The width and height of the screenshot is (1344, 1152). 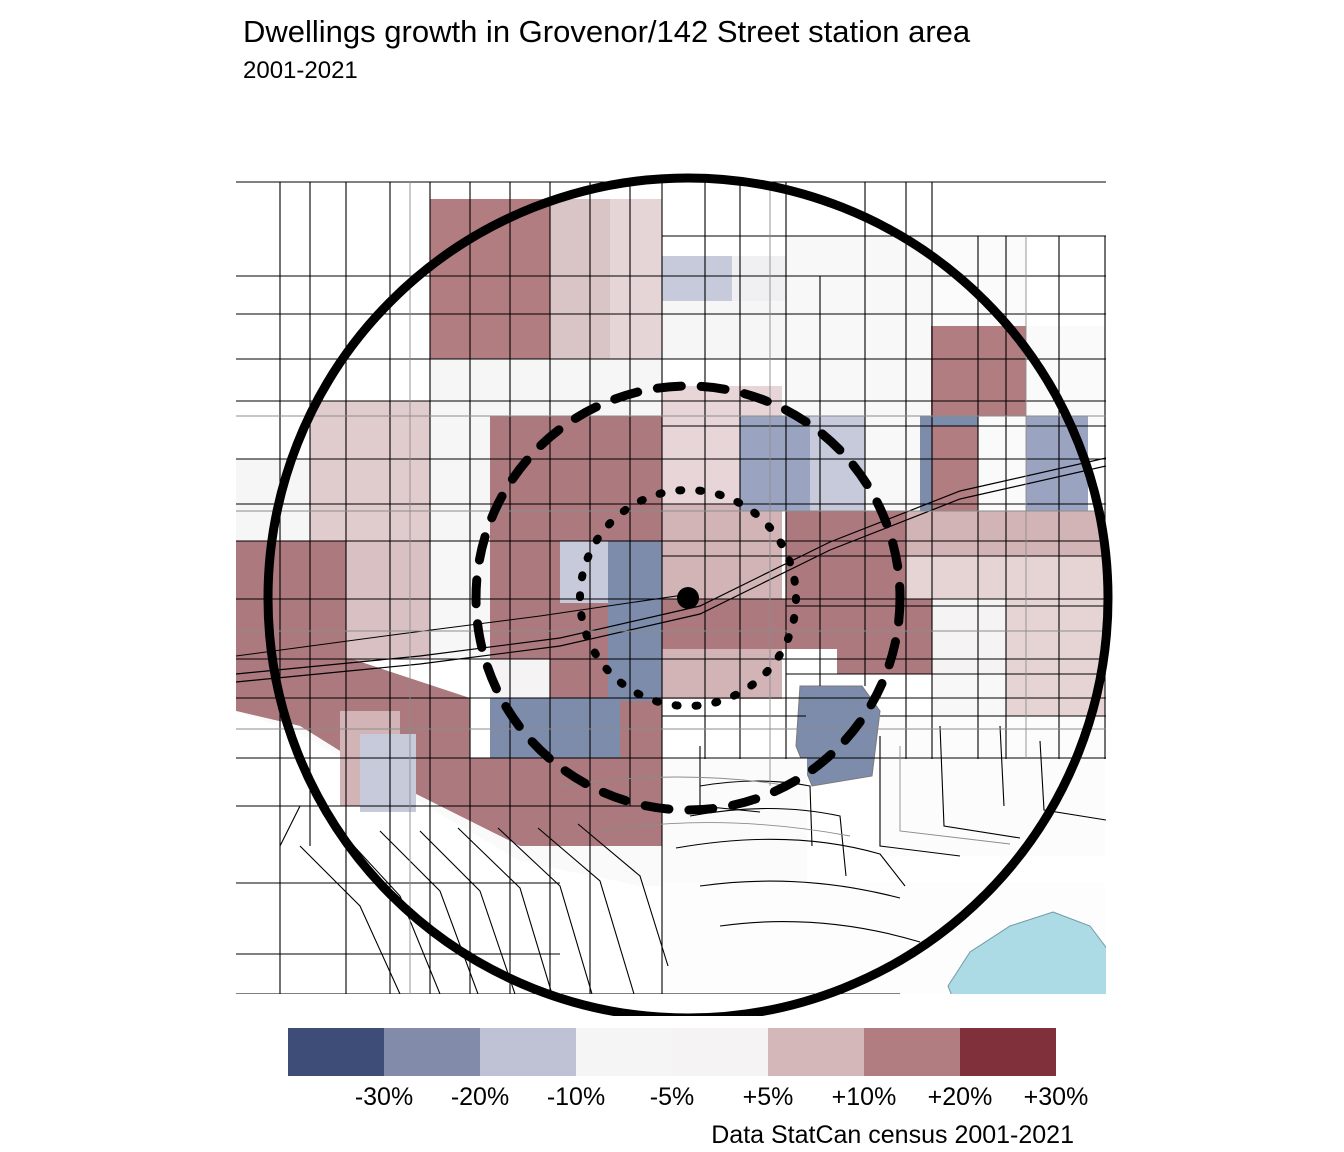 What do you see at coordinates (480, 1097) in the screenshot?
I see `legend-tick-1: -20%` at bounding box center [480, 1097].